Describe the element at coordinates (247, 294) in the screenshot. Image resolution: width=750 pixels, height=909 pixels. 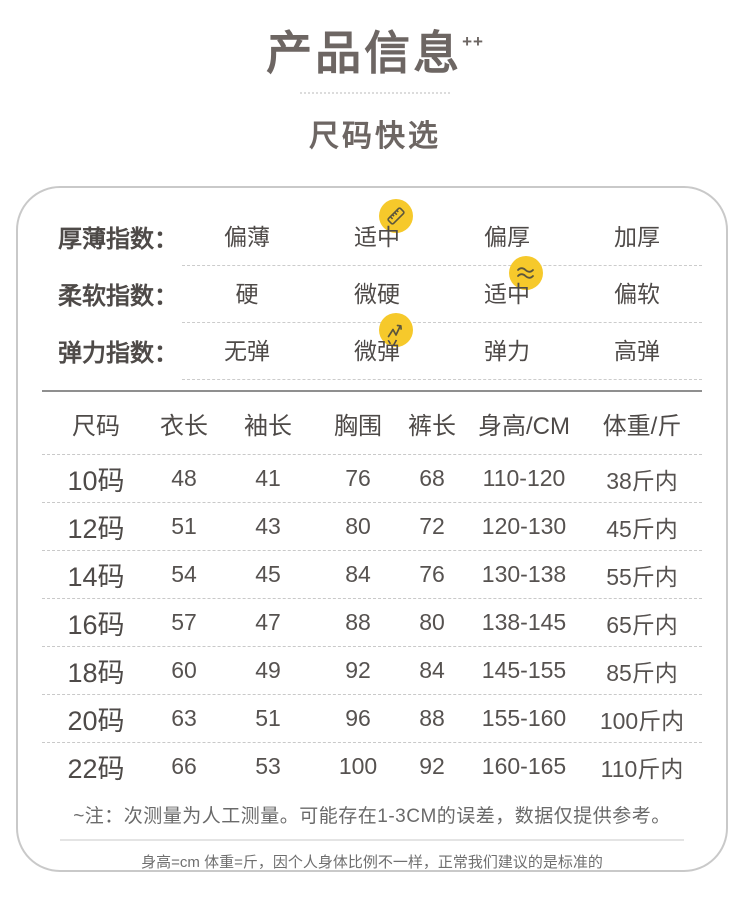
I see `index-value-label: 硬` at that location.